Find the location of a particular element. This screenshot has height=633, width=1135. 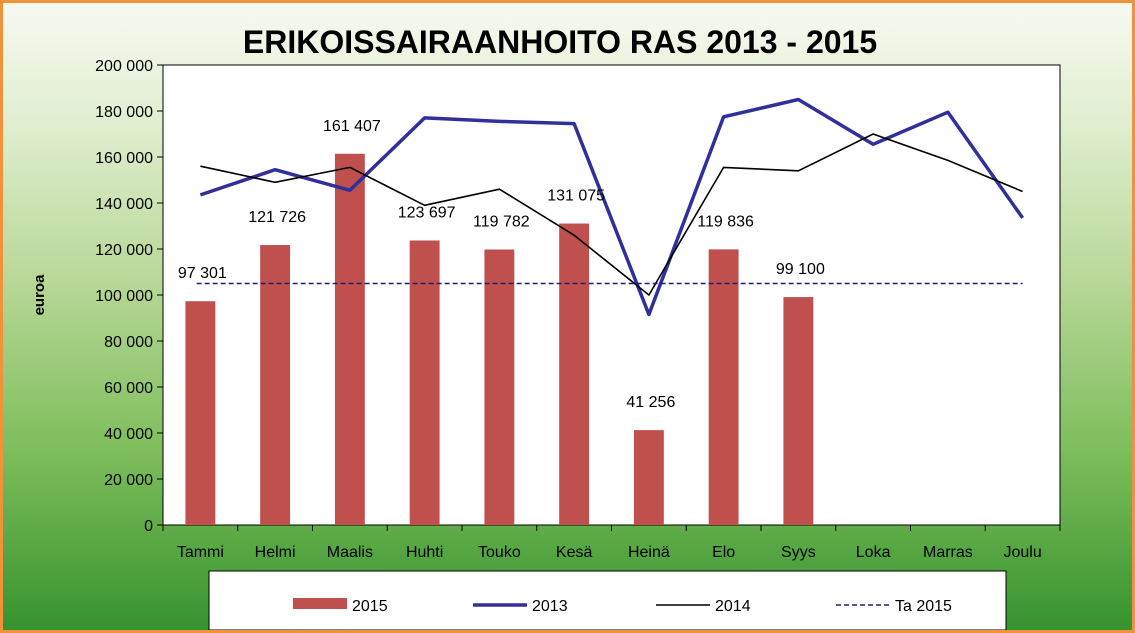

y-tick-label: 100 000 is located at coordinates (124, 296).